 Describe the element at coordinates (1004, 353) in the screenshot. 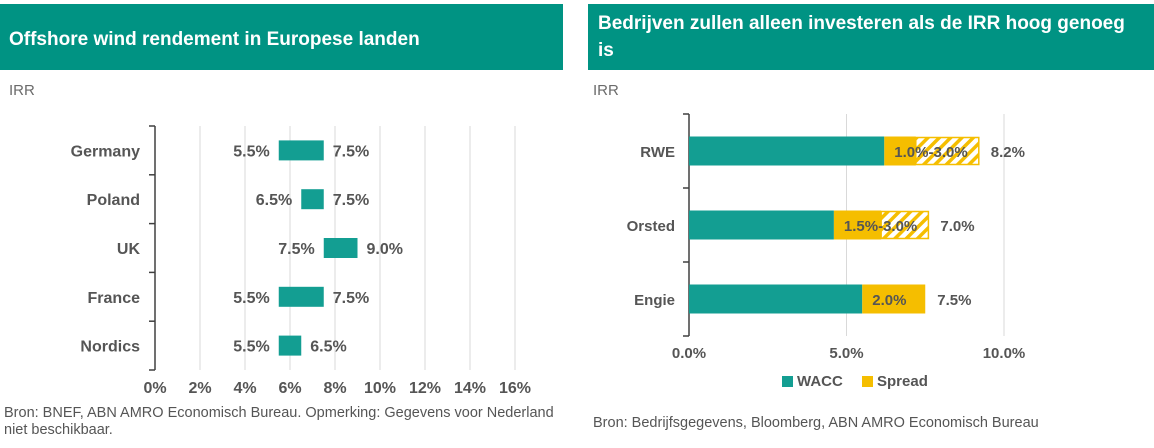

I see `x-tick-label: 10.0%` at that location.